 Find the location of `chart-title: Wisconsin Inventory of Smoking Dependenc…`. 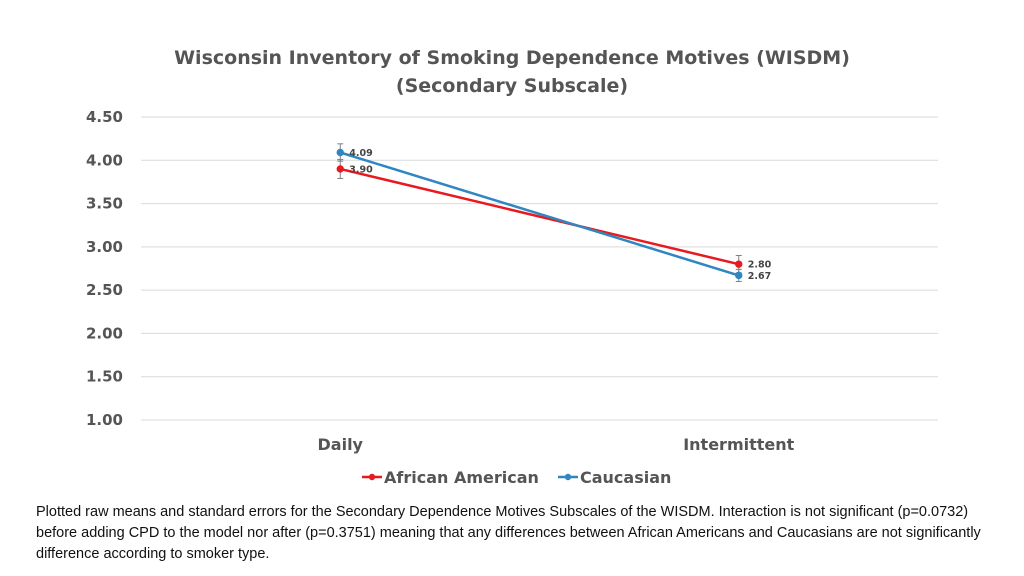

chart-title: Wisconsin Inventory of Smoking Dependenc… is located at coordinates (512, 58).